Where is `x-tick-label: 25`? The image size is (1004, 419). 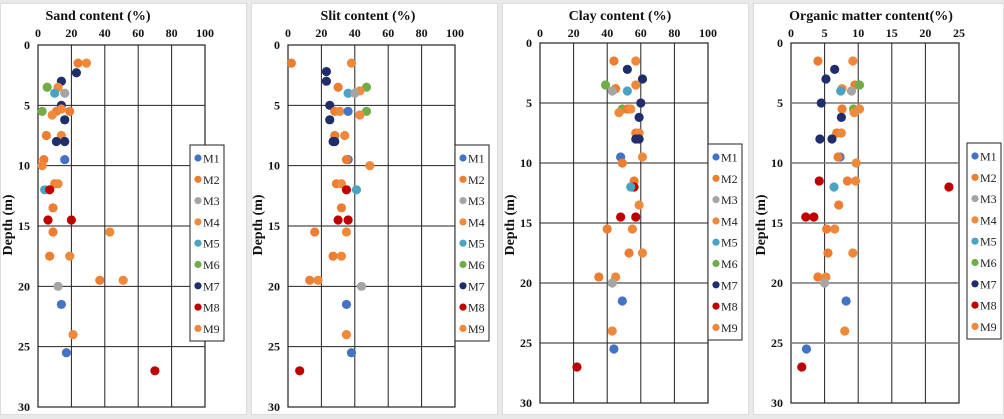
x-tick-label: 25 is located at coordinates (959, 33).